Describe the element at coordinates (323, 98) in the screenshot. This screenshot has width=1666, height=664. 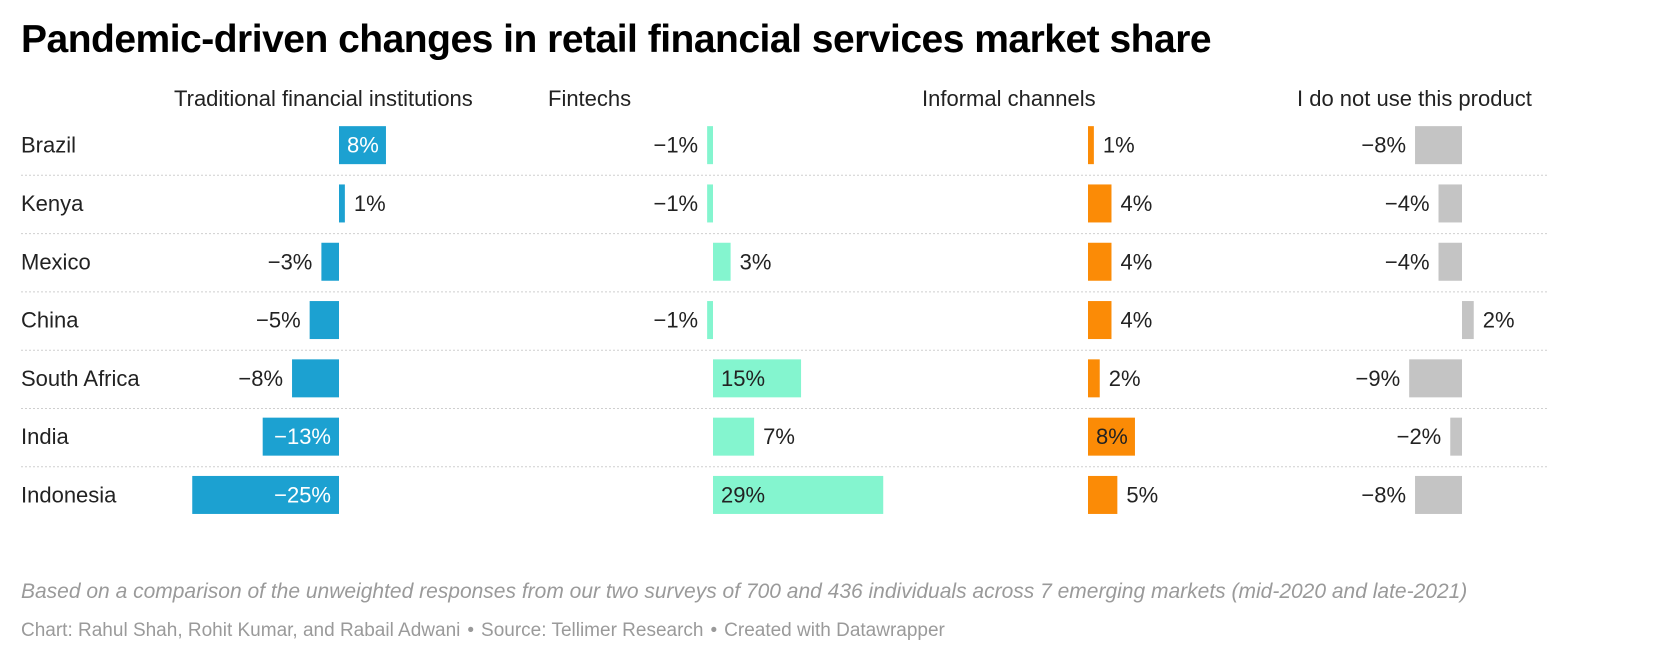
I see `panel-header: Traditional financial institutions` at that location.